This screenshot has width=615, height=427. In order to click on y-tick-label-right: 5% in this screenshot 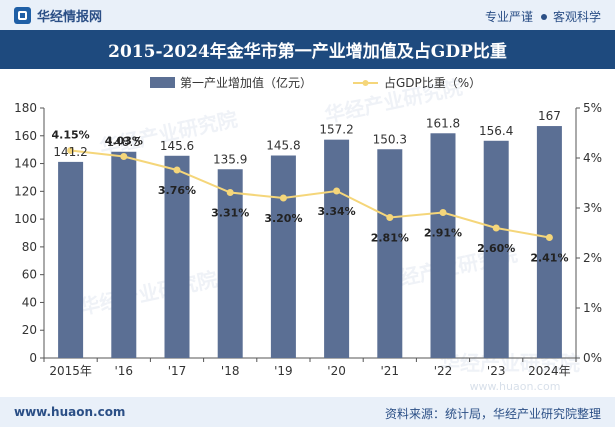, I will do `click(592, 108)`.